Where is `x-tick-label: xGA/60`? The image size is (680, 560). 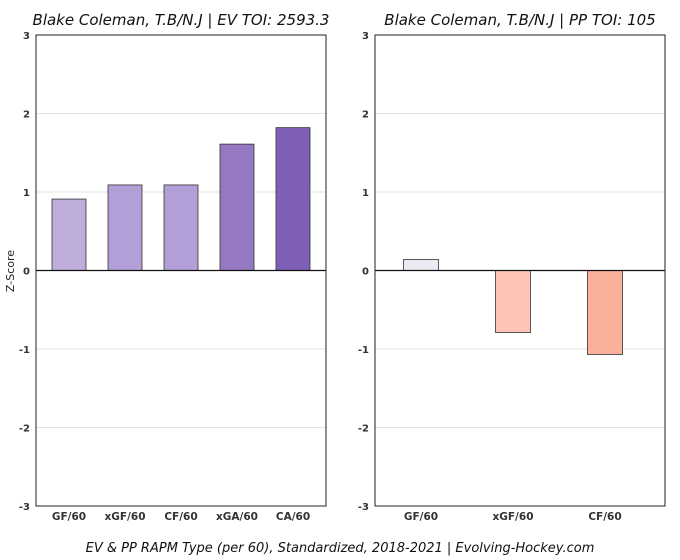
x-tick-label: xGA/60 is located at coordinates (237, 517).